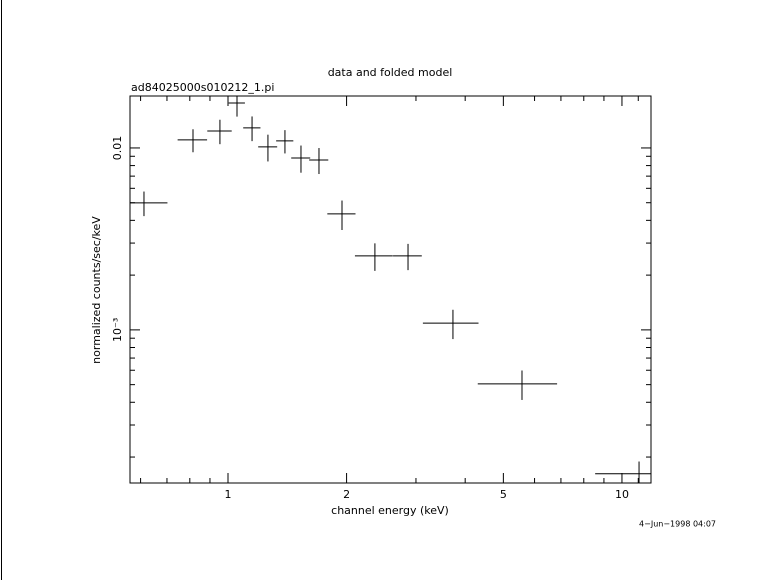  What do you see at coordinates (227, 494) in the screenshot?
I see `x-tick-label: 1` at bounding box center [227, 494].